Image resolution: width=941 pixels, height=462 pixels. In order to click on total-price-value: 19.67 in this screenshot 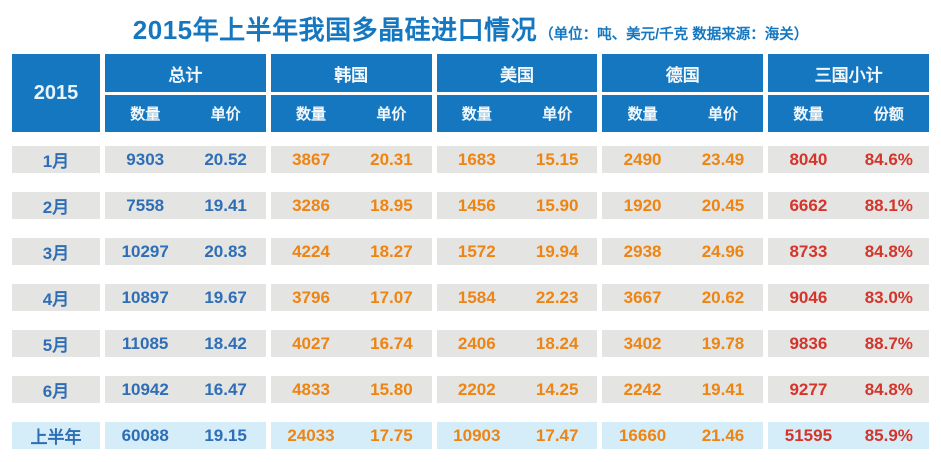, I will do `click(225, 297)`.